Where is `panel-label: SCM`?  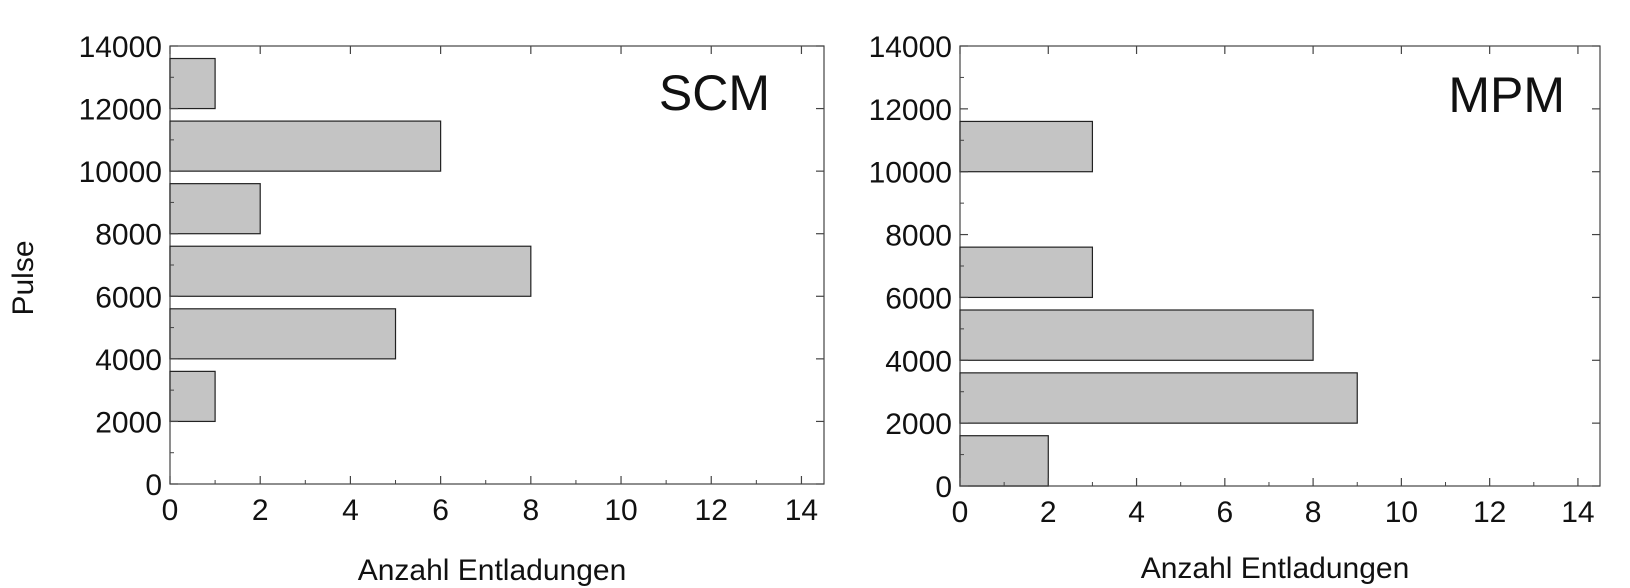 panel-label: SCM is located at coordinates (714, 93).